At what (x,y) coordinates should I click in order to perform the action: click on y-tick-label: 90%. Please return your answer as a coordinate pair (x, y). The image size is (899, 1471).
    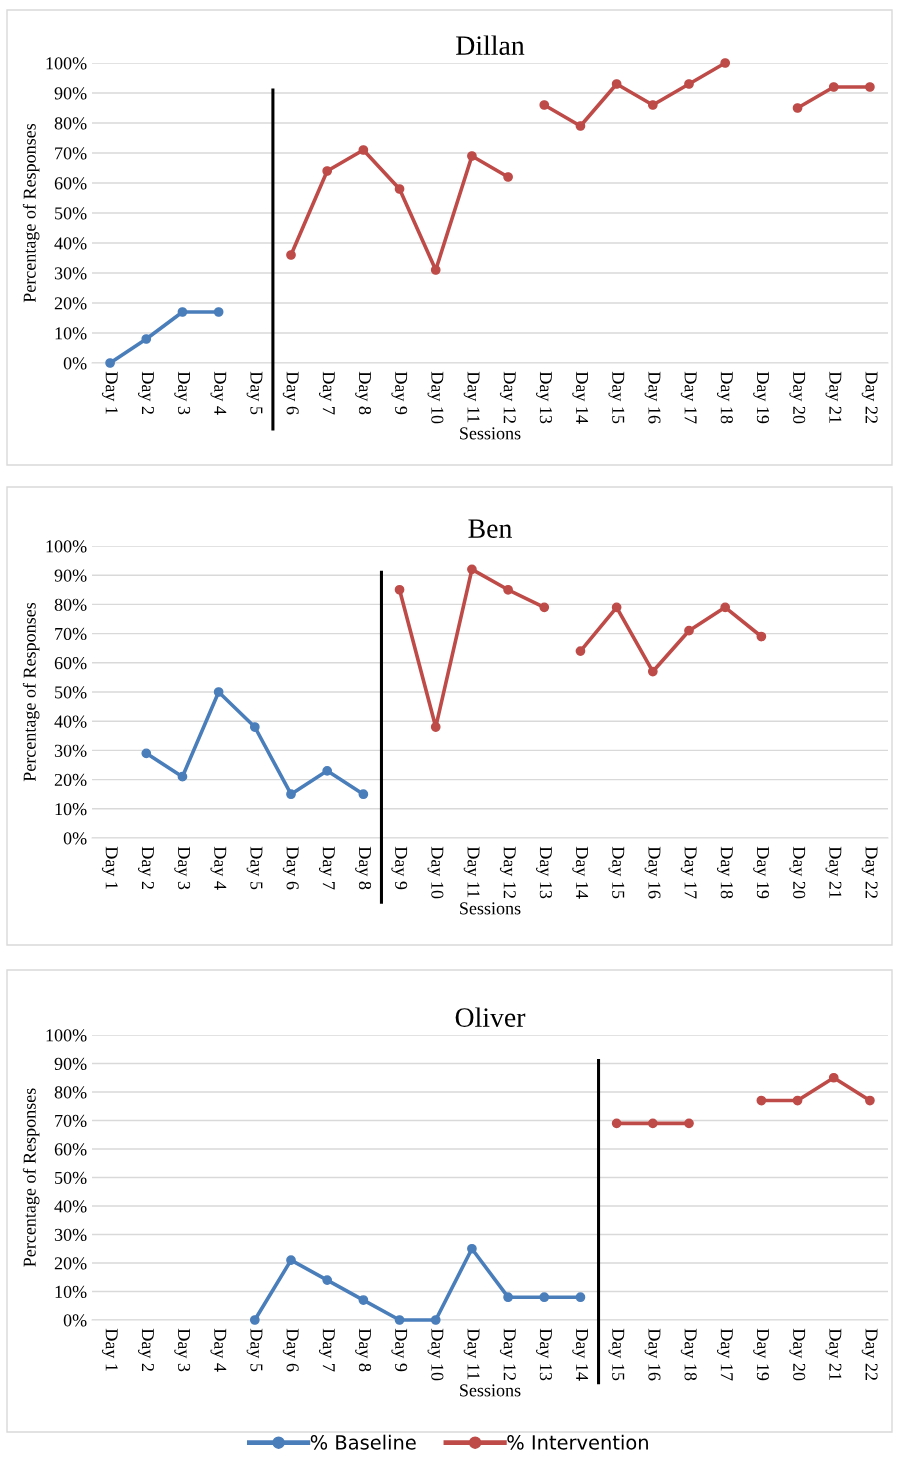
    Looking at the image, I should click on (70, 93).